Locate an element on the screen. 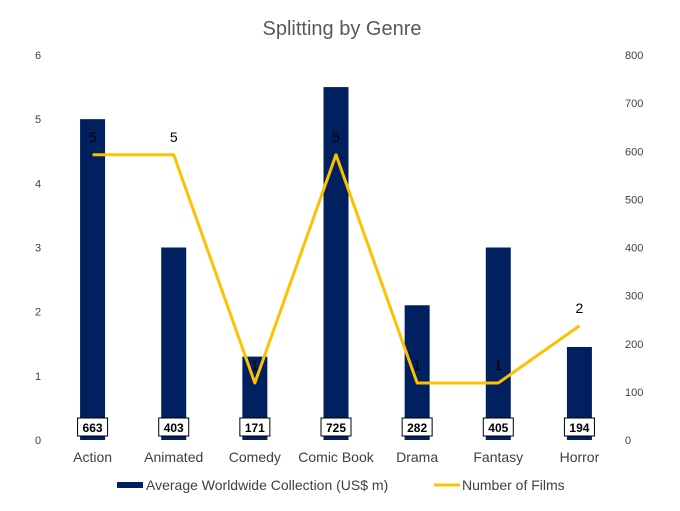  category-label: Comic Book is located at coordinates (336, 457).